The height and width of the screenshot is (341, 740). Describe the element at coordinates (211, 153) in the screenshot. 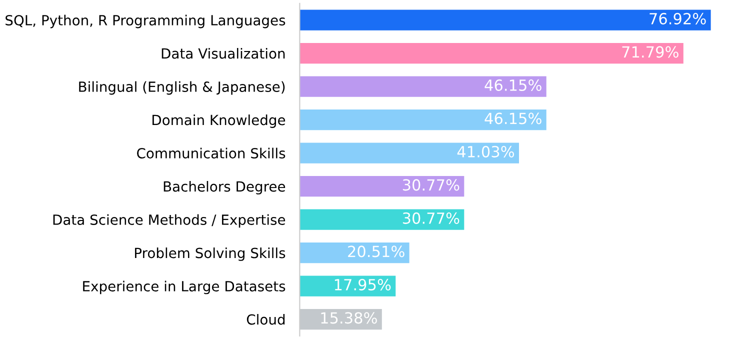

I see `y-tick-label: Communication Skills` at that location.